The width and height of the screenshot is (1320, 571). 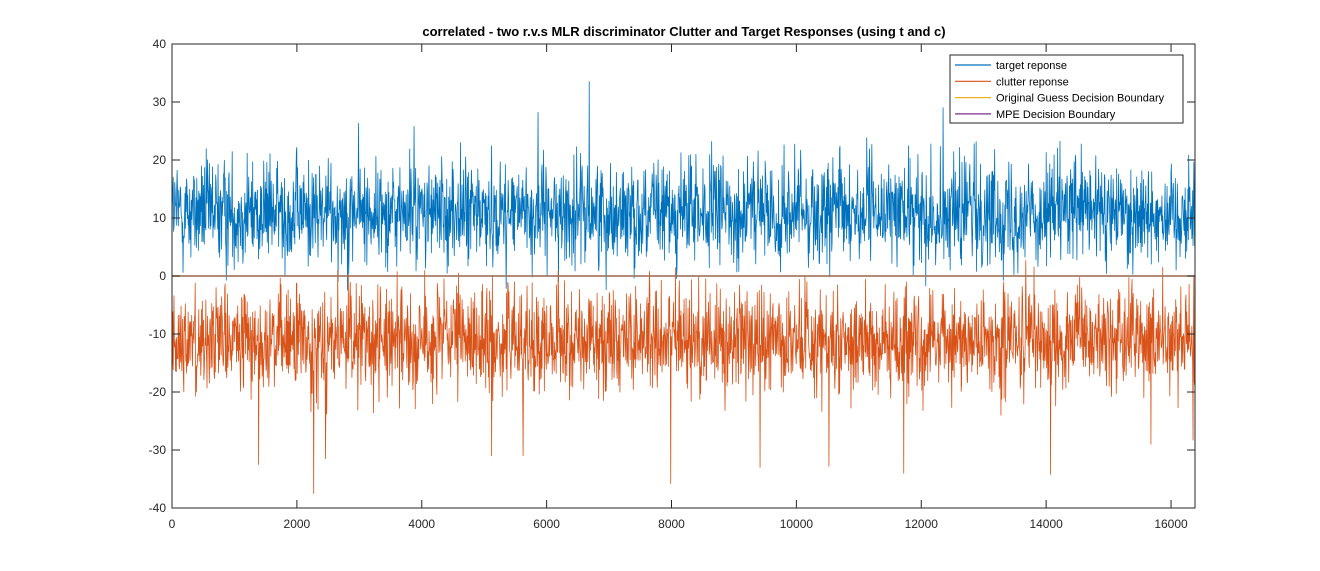 I want to click on x-tick-label: 8000, so click(x=671, y=524).